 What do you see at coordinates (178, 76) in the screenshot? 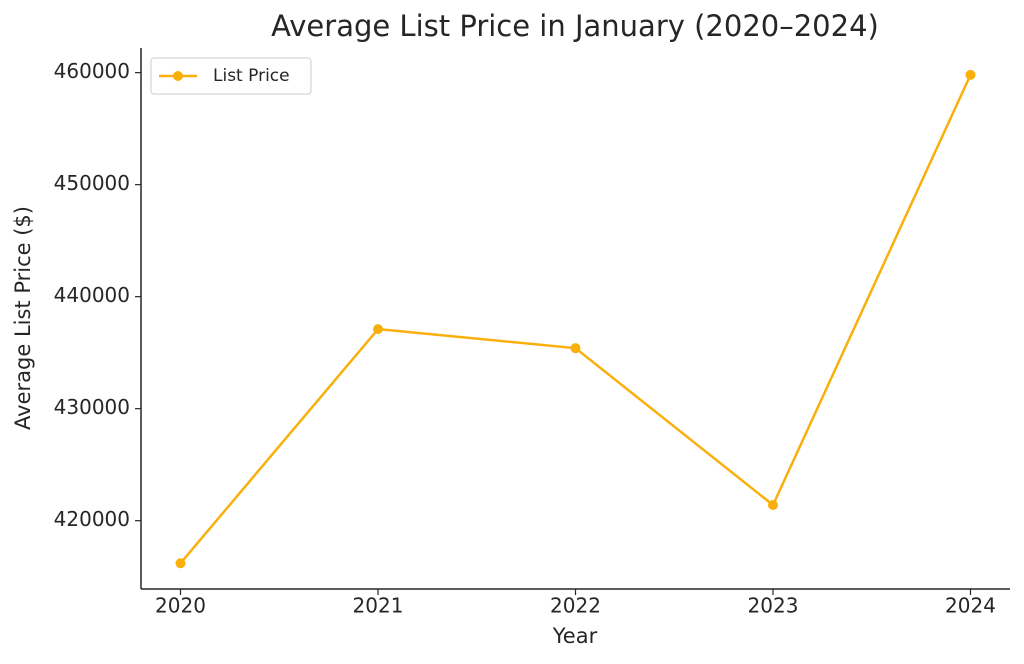
I see `legend-marker` at bounding box center [178, 76].